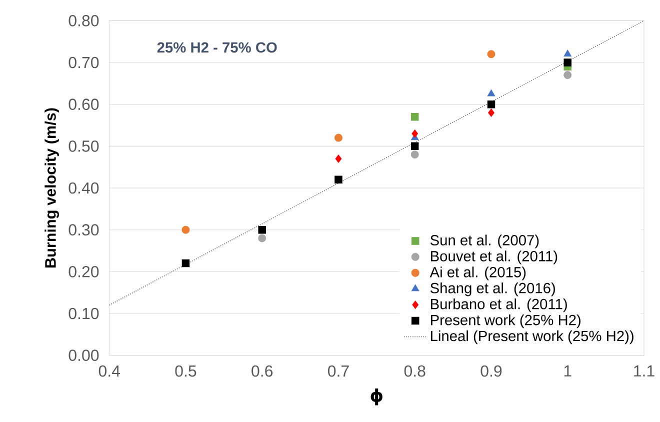 The height and width of the screenshot is (422, 660). Describe the element at coordinates (83, 272) in the screenshot. I see `y-tick-label: 0.20` at that location.